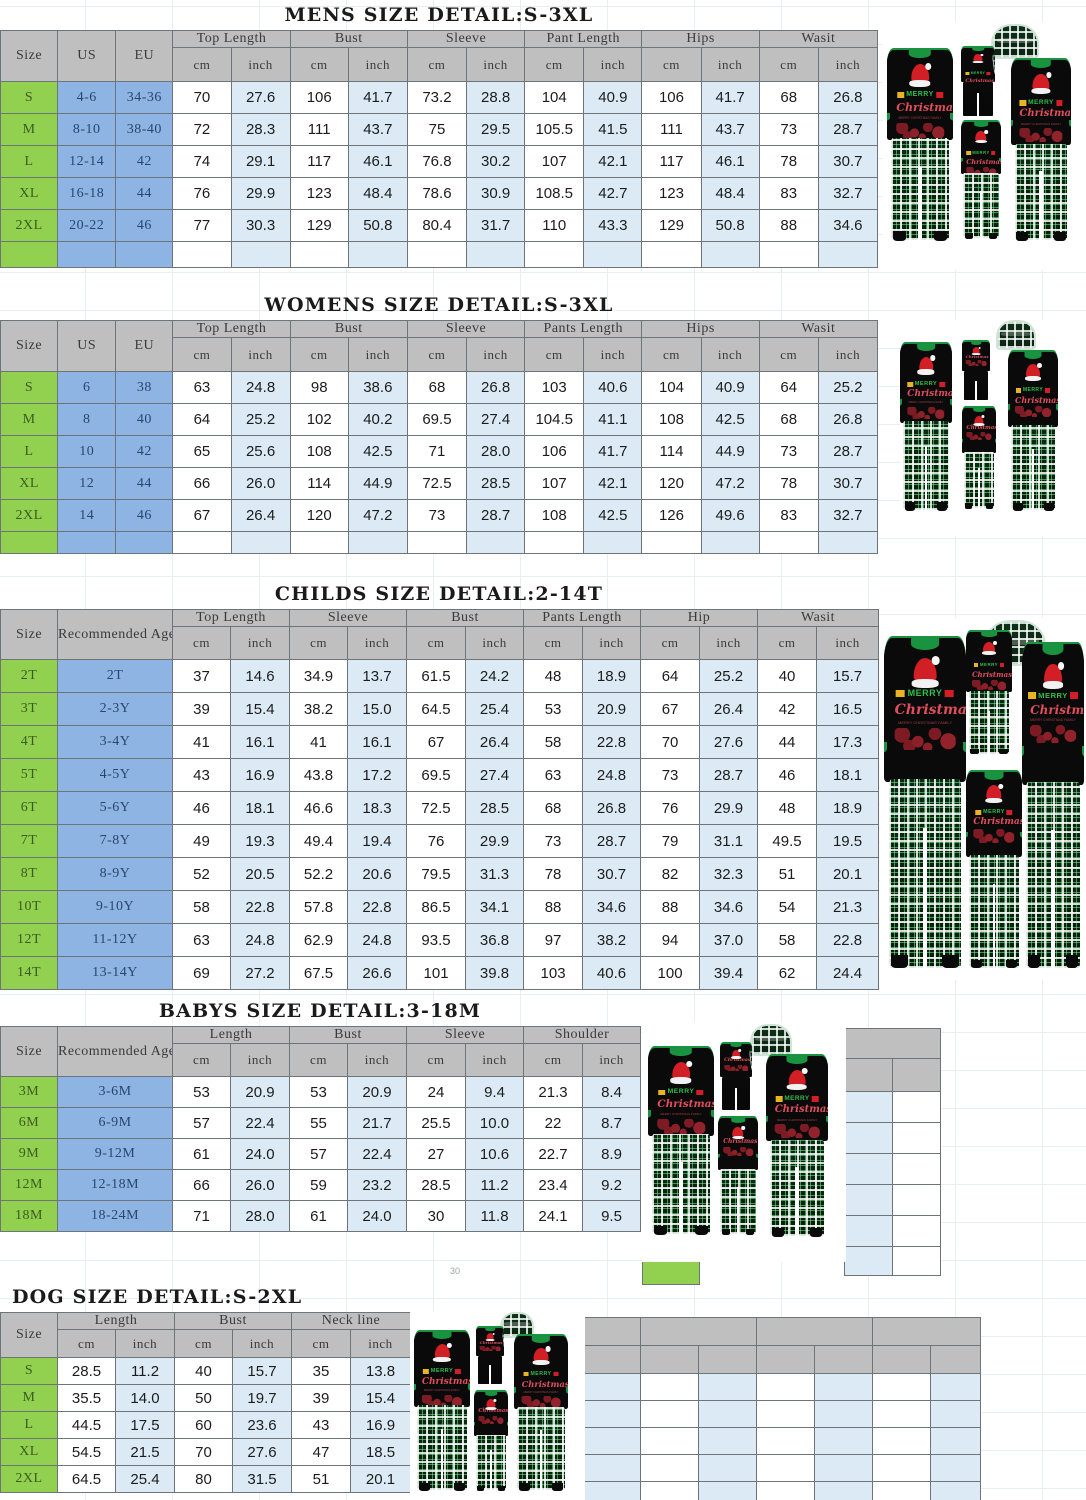 This screenshot has height=1500, width=1086. What do you see at coordinates (848, 451) in the screenshot?
I see `cell-value: 28.7` at bounding box center [848, 451].